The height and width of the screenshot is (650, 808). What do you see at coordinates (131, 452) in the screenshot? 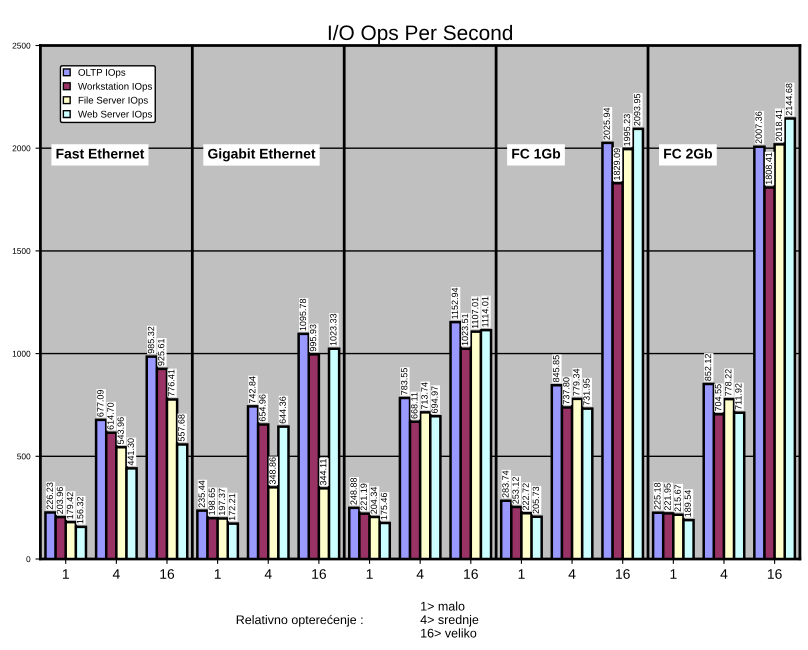
I see `data-label: 441.30` at bounding box center [131, 452].